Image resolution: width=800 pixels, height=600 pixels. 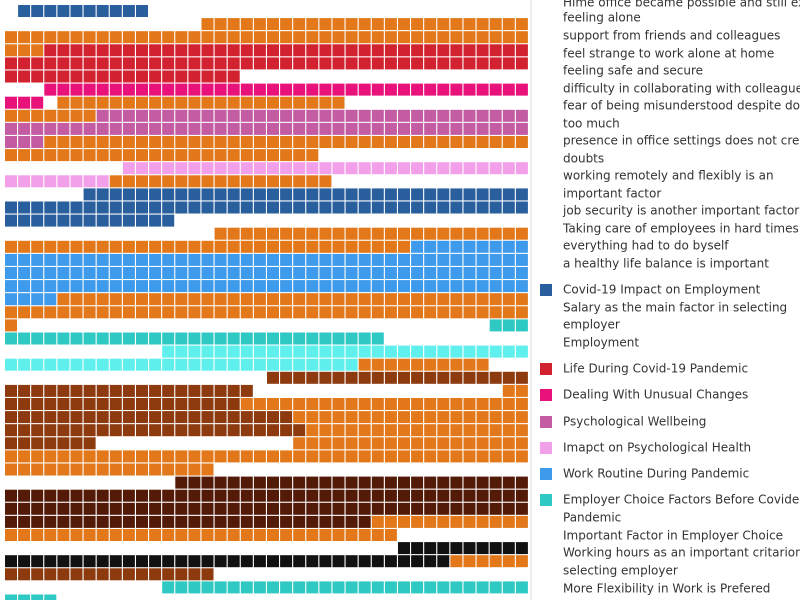 I want to click on legend-label: More Flexibility in Work is Prefered, so click(x=666, y=589).